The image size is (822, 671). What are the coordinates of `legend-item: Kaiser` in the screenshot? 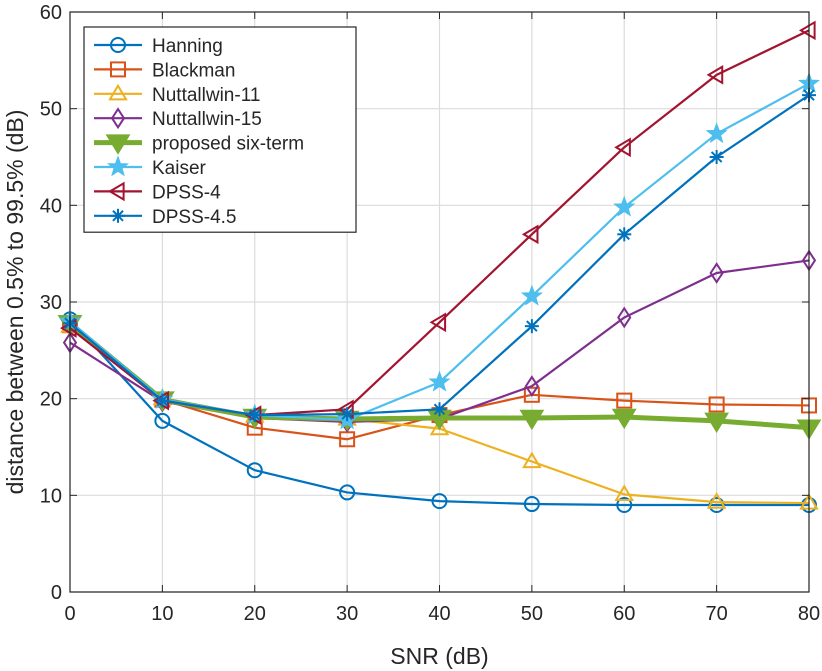 It's located at (150, 167).